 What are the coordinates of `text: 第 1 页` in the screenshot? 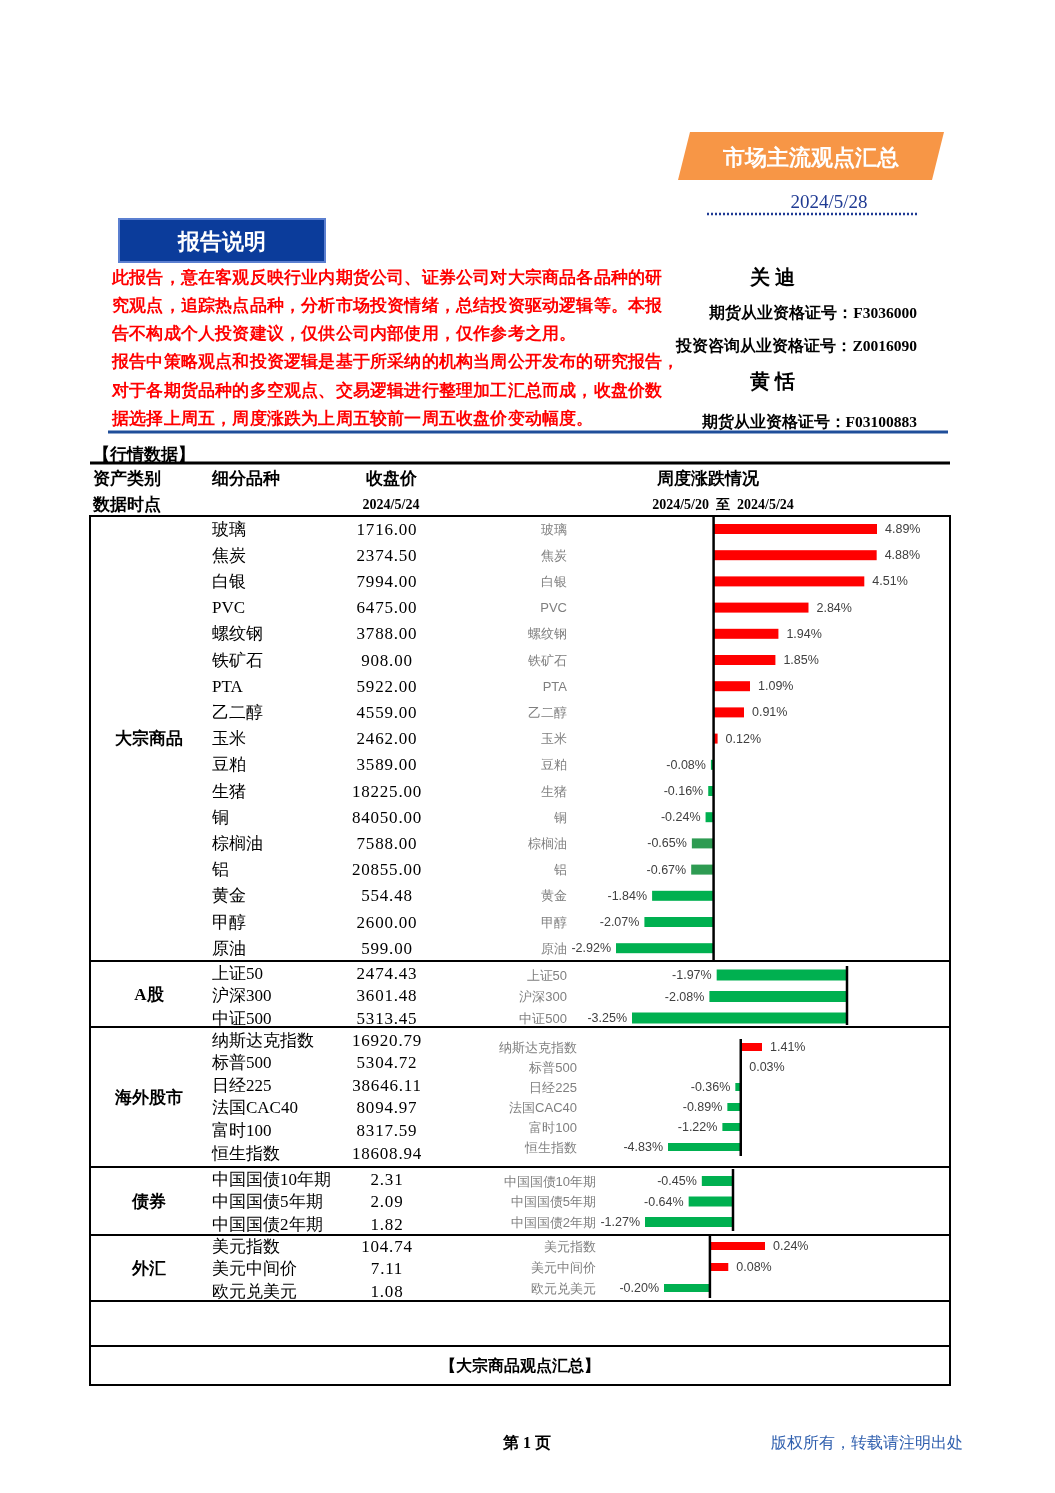 It's located at (526, 1442).